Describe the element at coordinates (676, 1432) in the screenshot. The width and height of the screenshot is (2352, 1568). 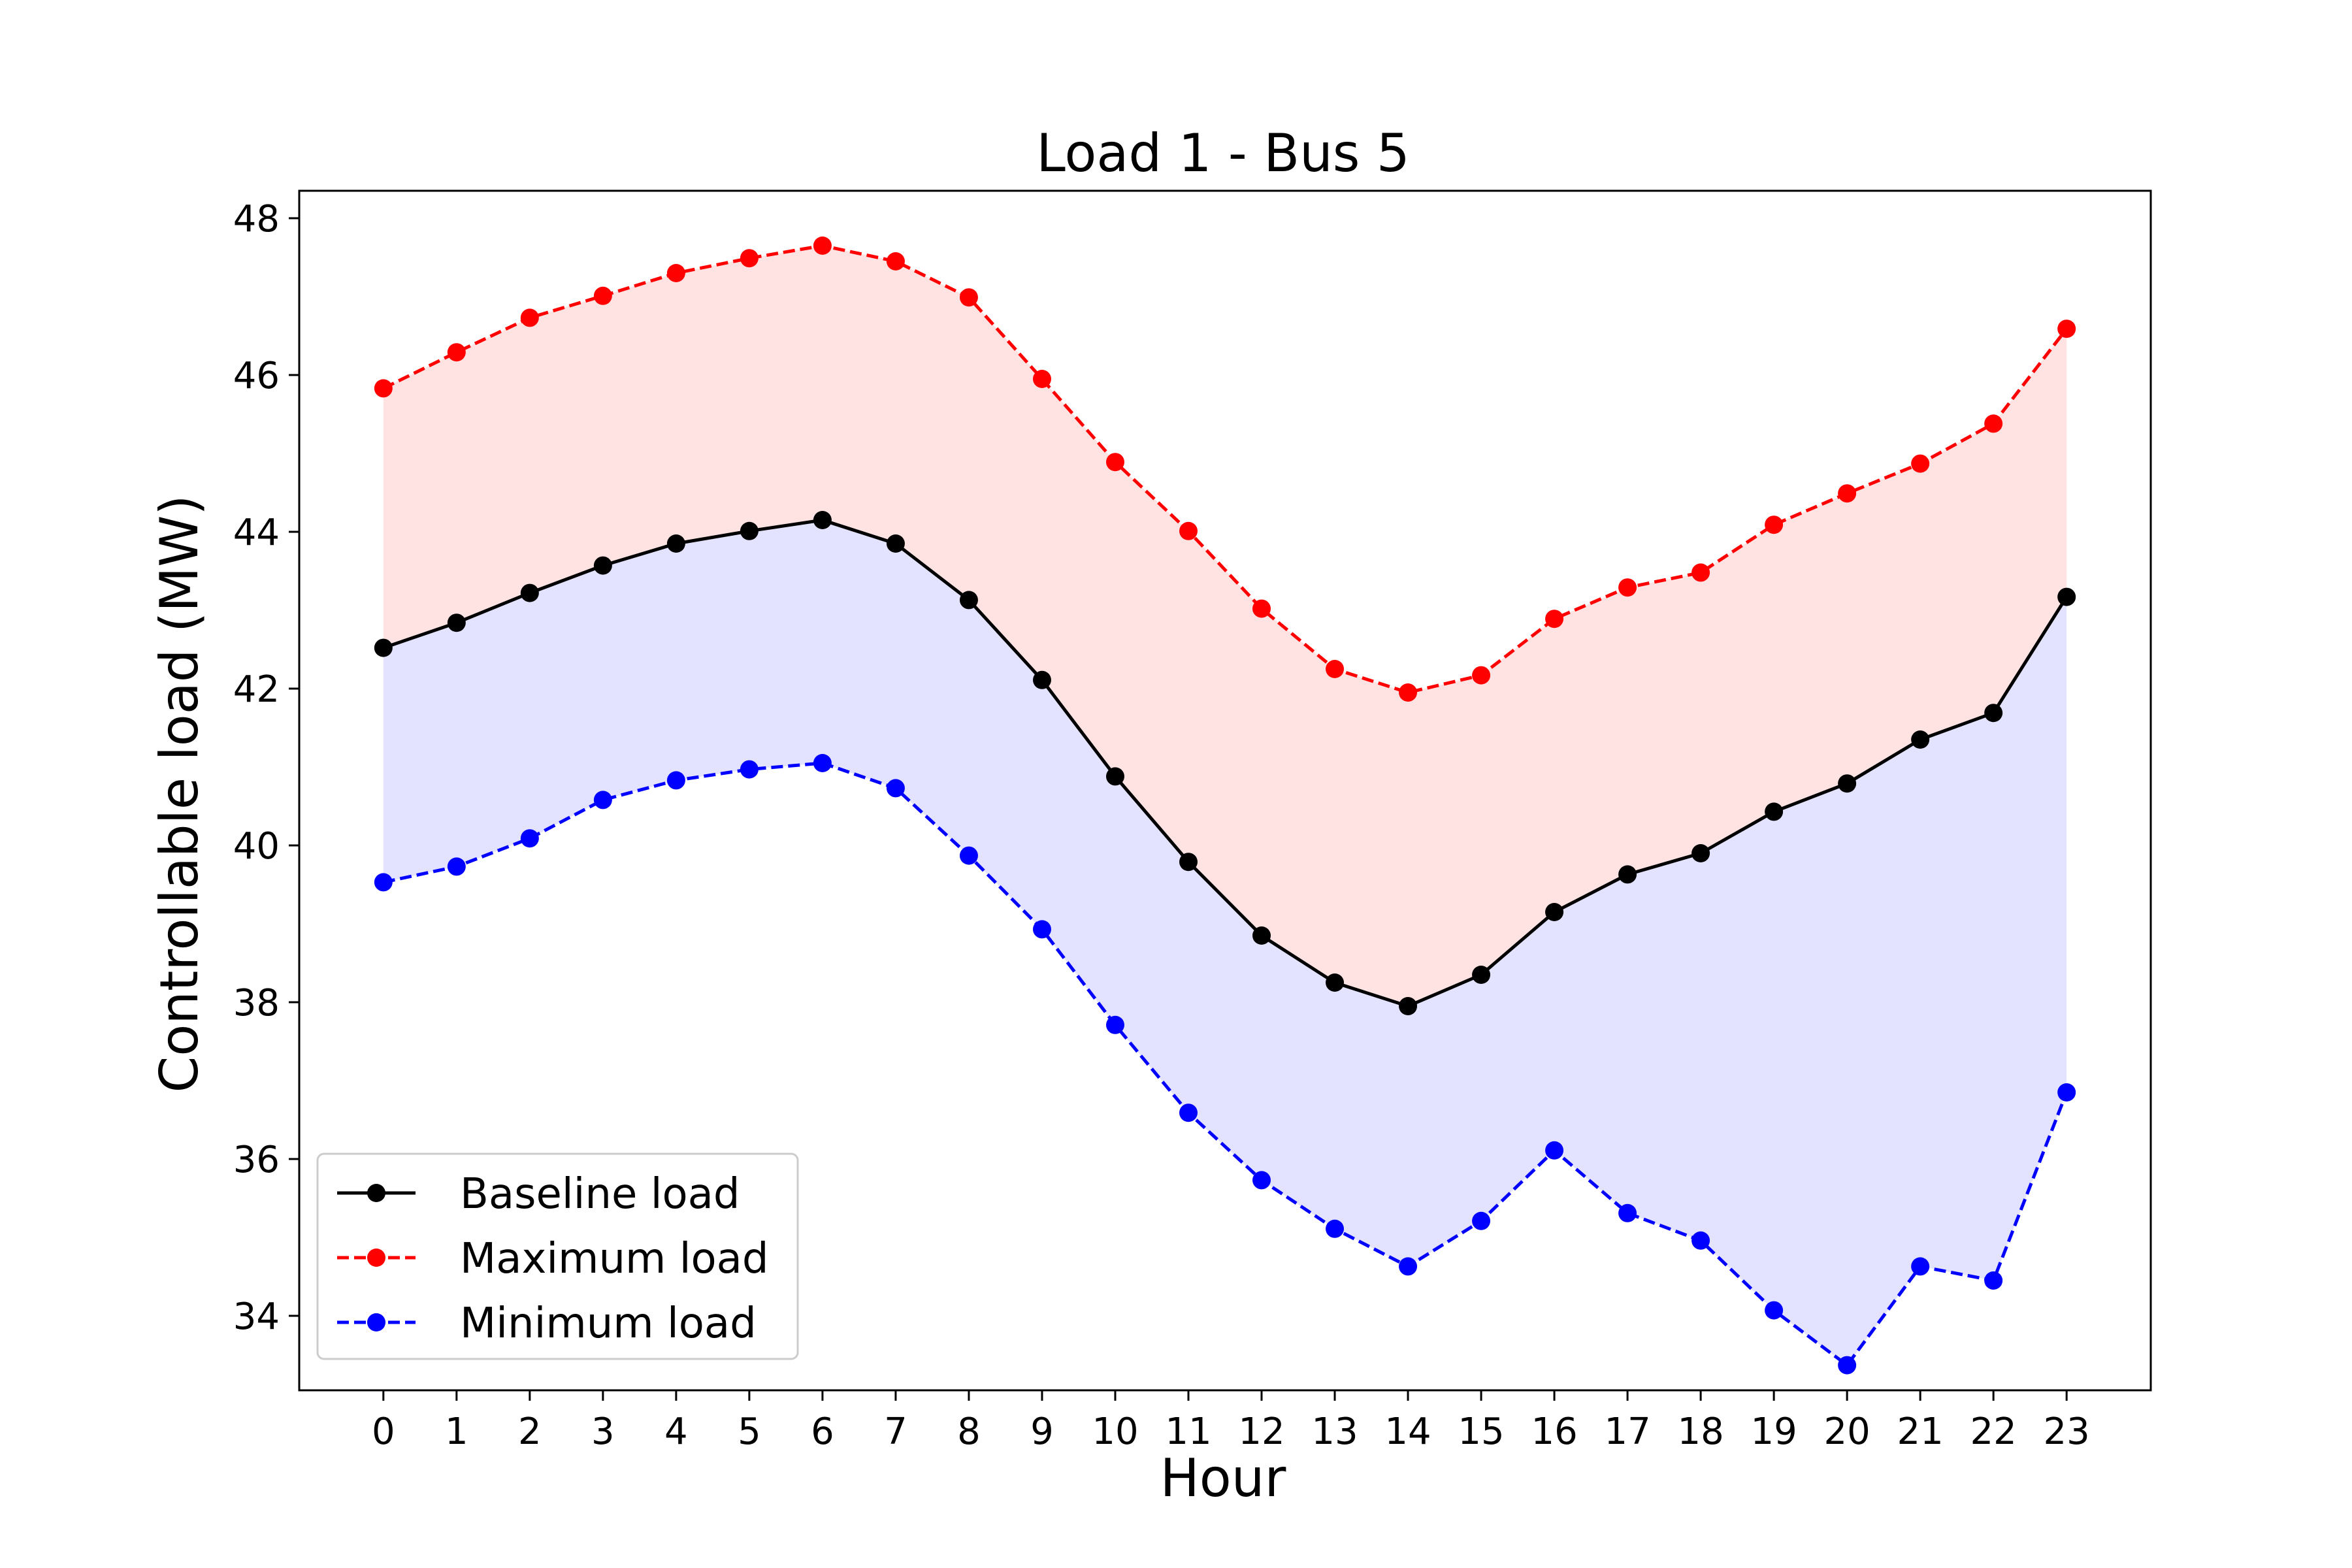
I see `x-tick-label: 4` at that location.